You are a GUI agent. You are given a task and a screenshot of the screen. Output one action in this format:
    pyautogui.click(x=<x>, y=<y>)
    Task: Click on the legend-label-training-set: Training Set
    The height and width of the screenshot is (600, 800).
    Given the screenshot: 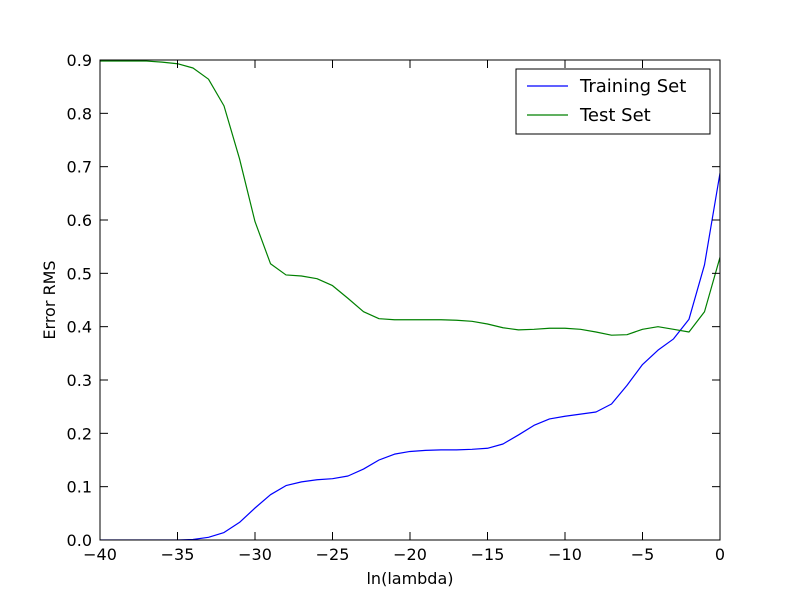 What is the action you would take?
    pyautogui.click(x=632, y=86)
    